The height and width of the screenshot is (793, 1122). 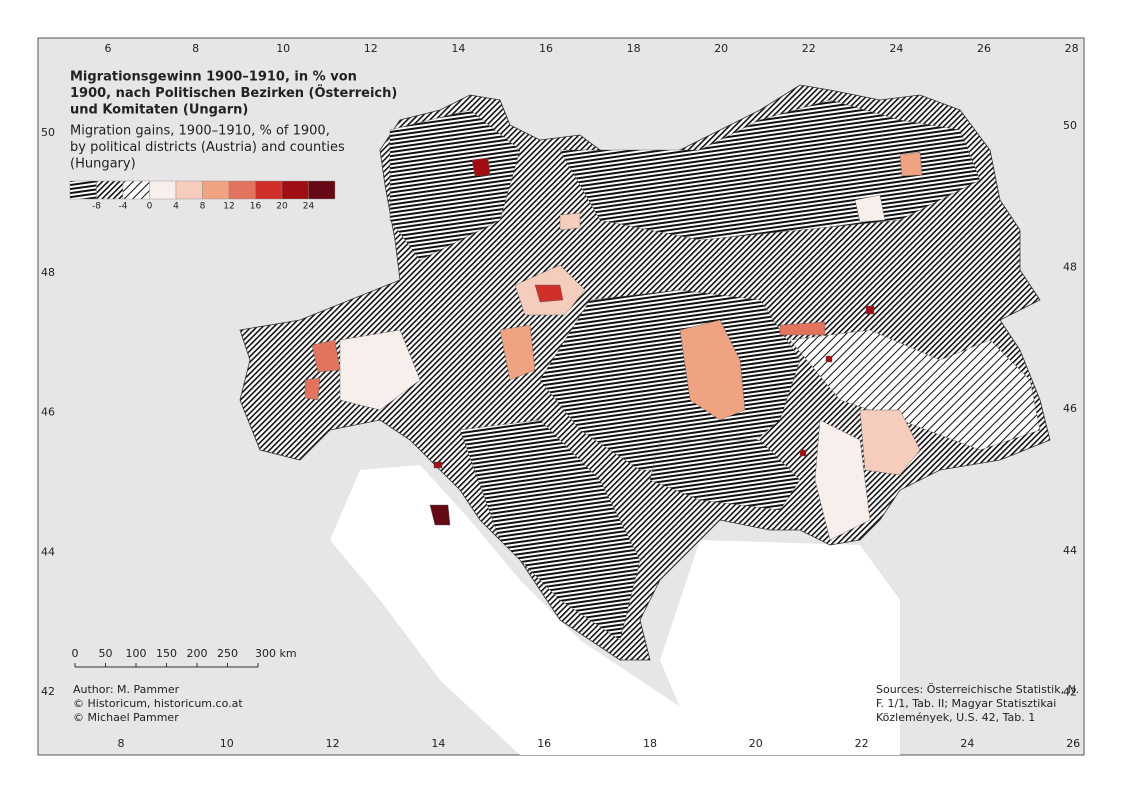 What do you see at coordinates (200, 131) in the screenshot?
I see `subtitle-line: Migration gains, 1900–1910, % of 1900,` at bounding box center [200, 131].